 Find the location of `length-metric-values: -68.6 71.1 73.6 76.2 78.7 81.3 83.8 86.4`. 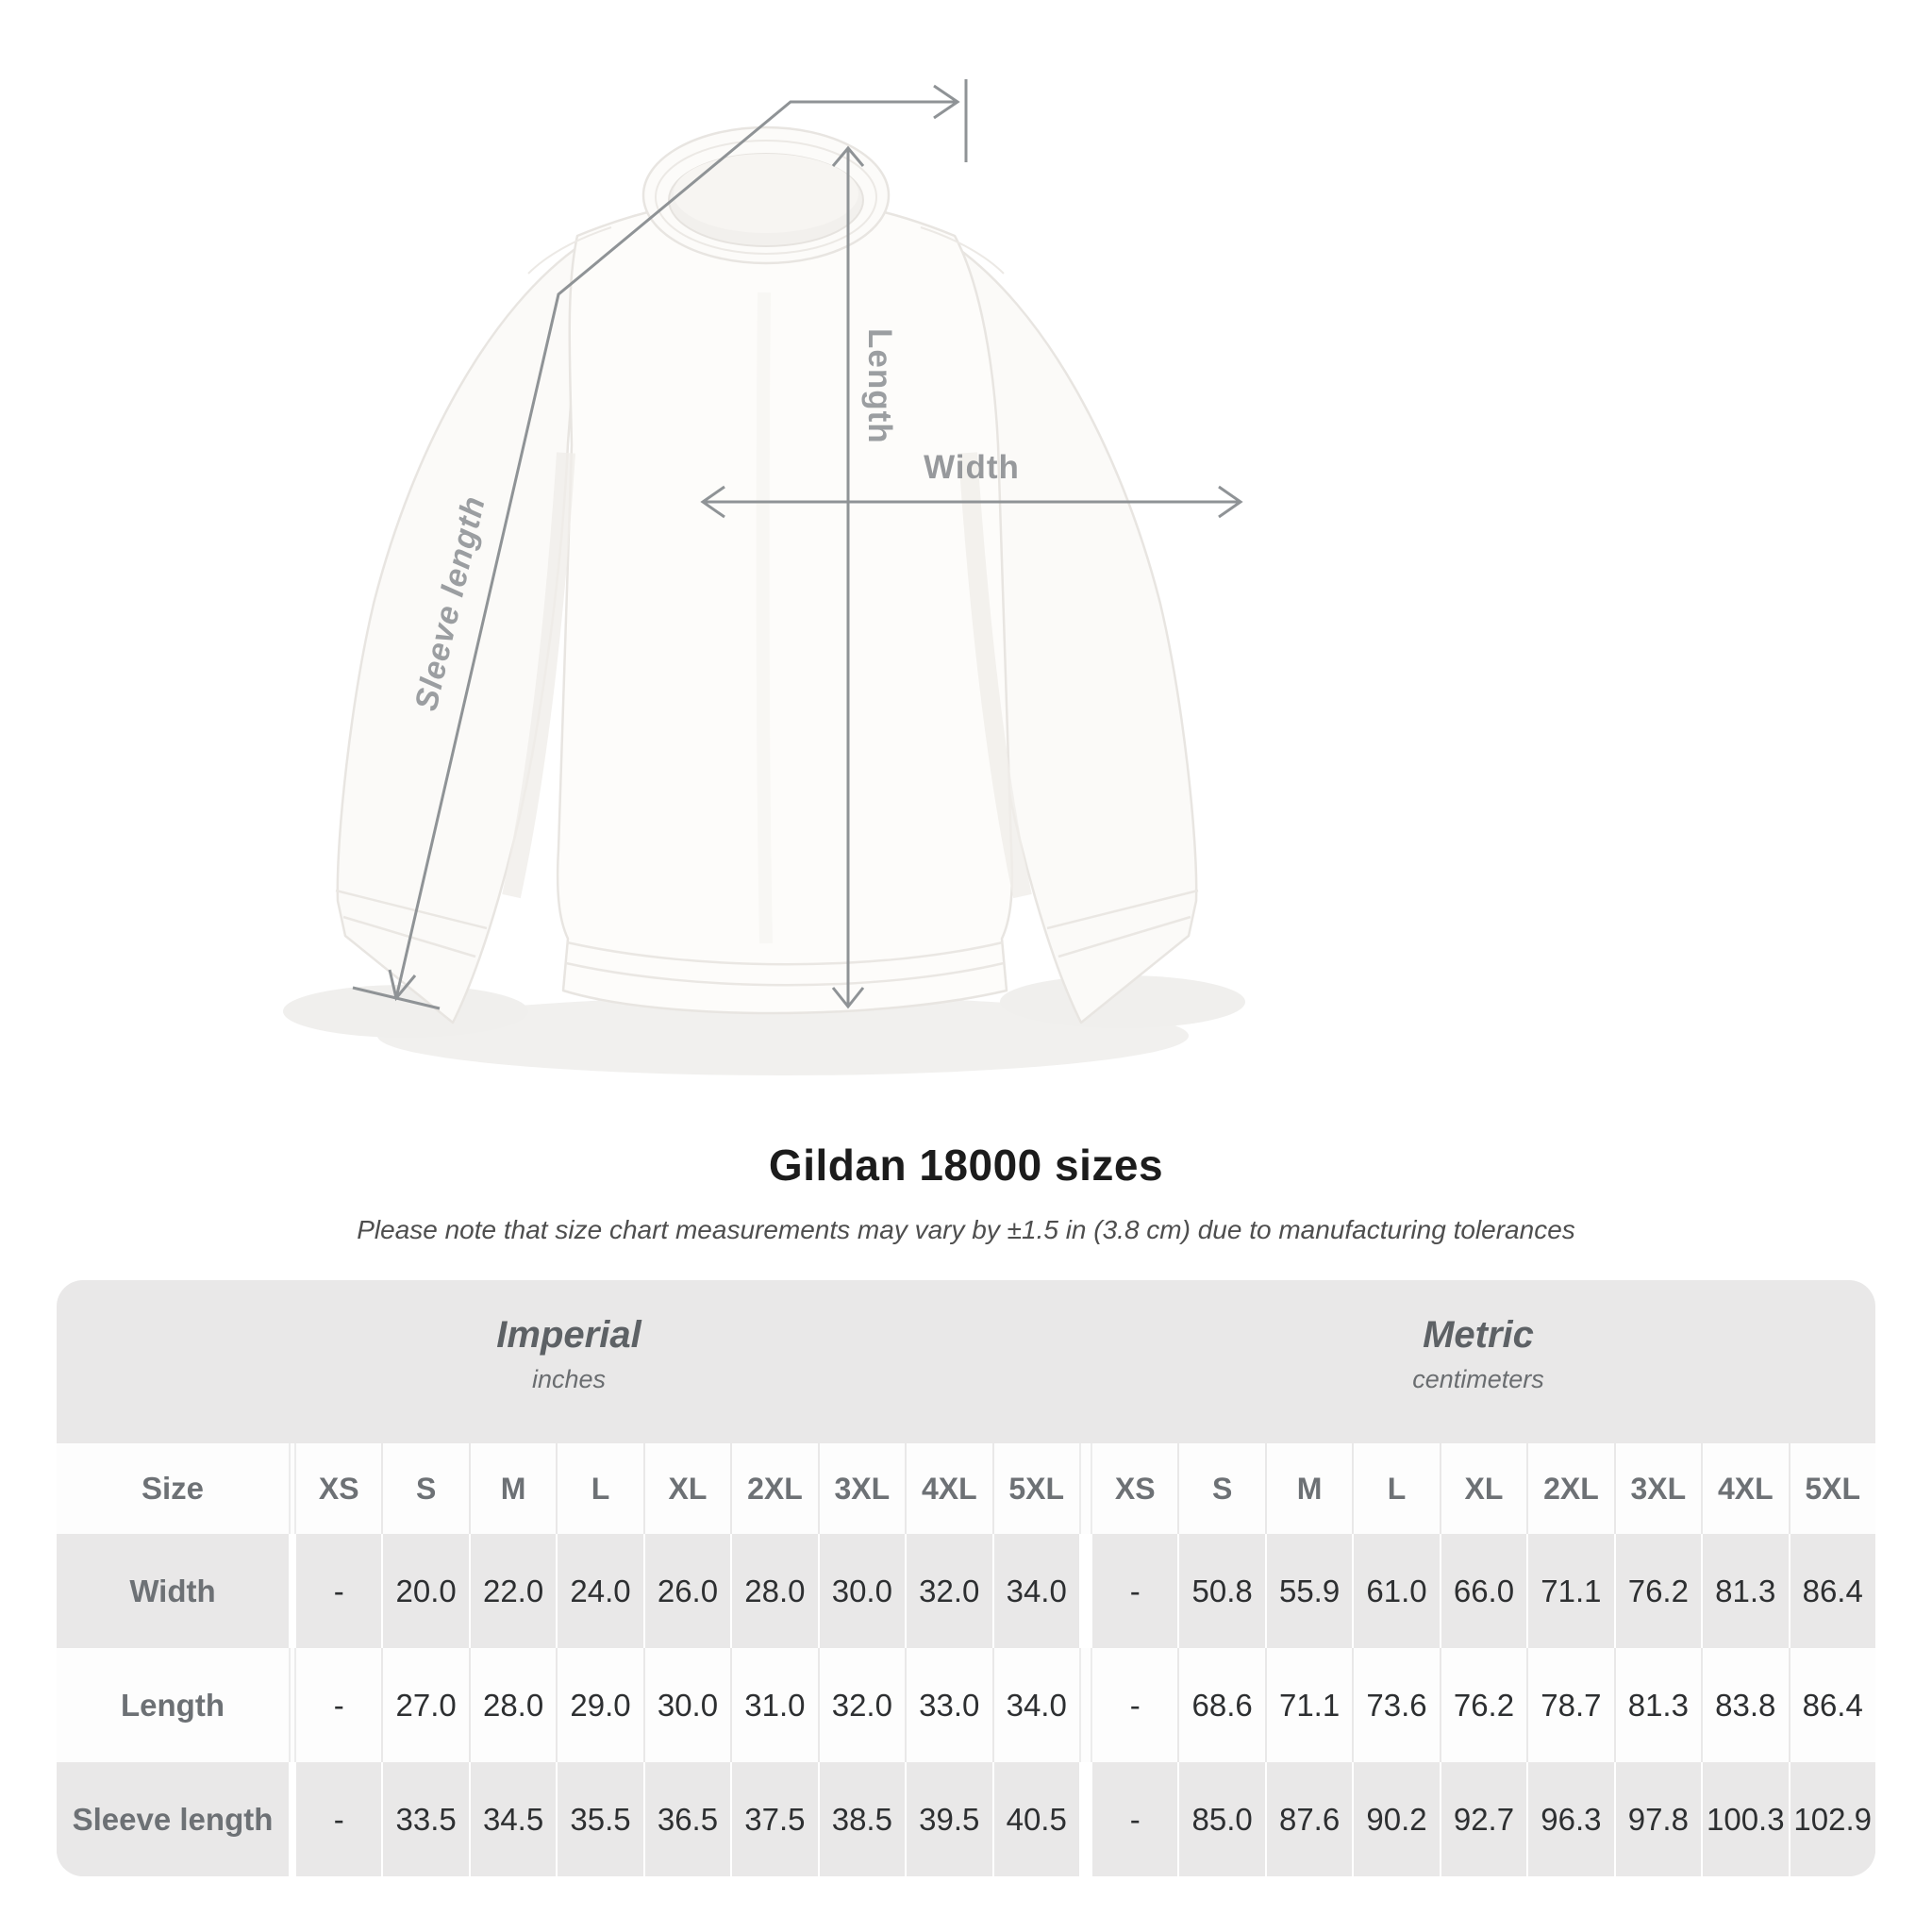

length-metric-values: -68.6 71.1 73.6 76.2 78.7 81.3 83.8 86.4 is located at coordinates (1483, 1705).